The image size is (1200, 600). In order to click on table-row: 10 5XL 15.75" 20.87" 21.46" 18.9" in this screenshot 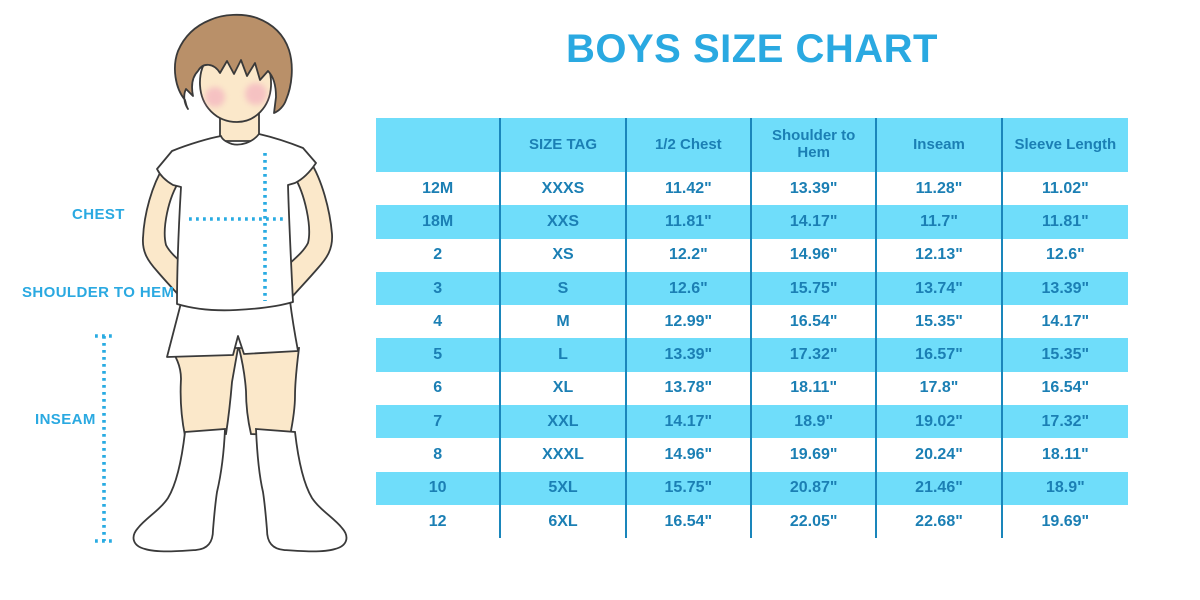, I will do `click(752, 488)`.